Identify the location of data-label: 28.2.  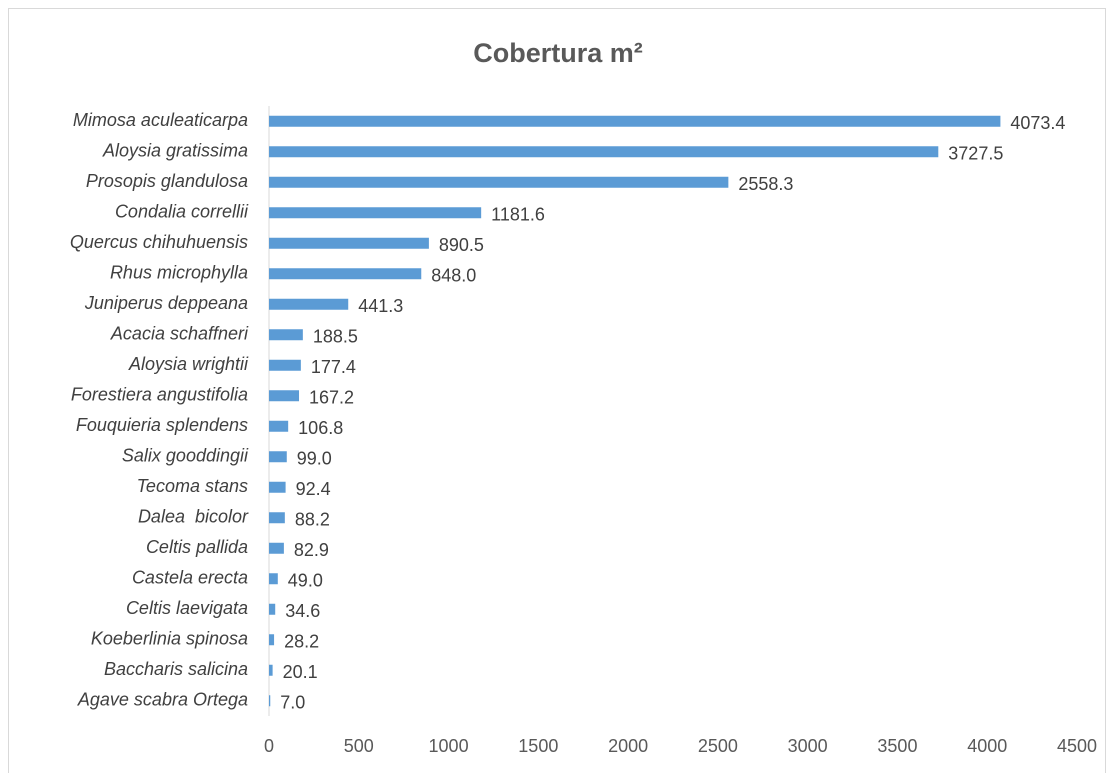
(301, 642).